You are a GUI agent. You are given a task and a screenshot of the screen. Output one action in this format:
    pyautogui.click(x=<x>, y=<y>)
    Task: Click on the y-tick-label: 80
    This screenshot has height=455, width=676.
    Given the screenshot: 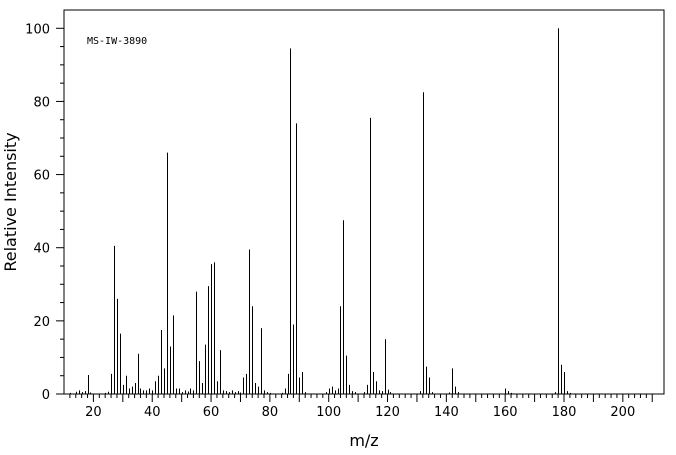 What is the action you would take?
    pyautogui.click(x=41, y=102)
    